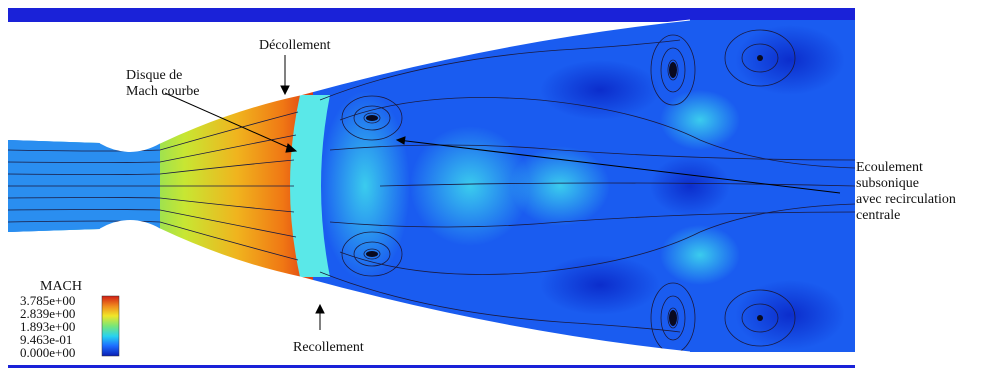 The height and width of the screenshot is (372, 987). Describe the element at coordinates (48, 300) in the screenshot. I see `colorbar-tick: 3.785e+00` at that location.